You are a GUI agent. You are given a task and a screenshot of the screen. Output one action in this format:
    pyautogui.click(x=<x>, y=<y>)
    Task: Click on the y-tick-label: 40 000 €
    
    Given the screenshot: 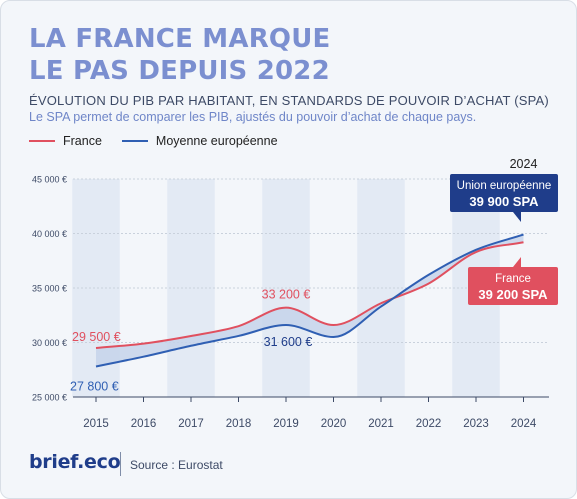 What is the action you would take?
    pyautogui.click(x=49, y=234)
    